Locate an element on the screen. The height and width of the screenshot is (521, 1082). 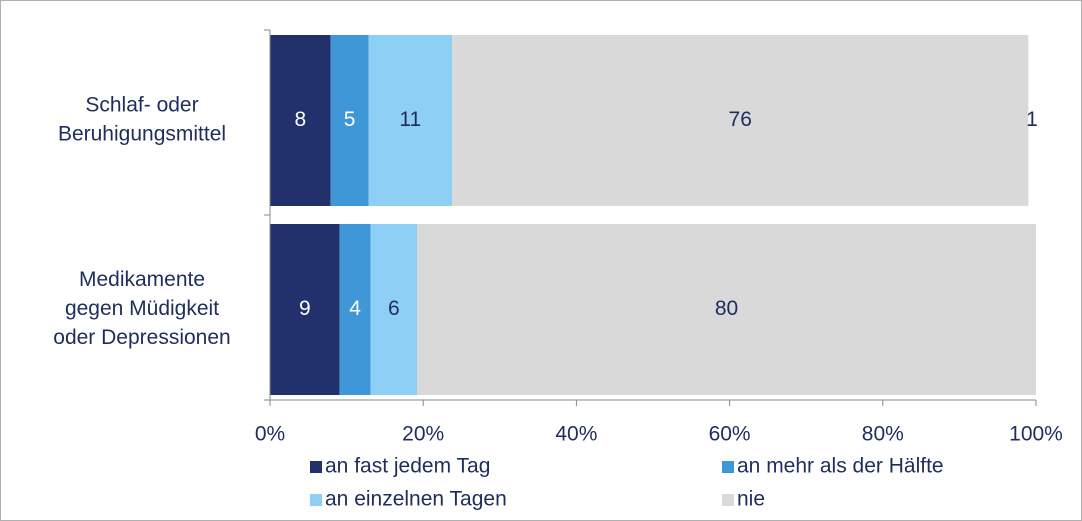
data-label: 11 is located at coordinates (410, 119).